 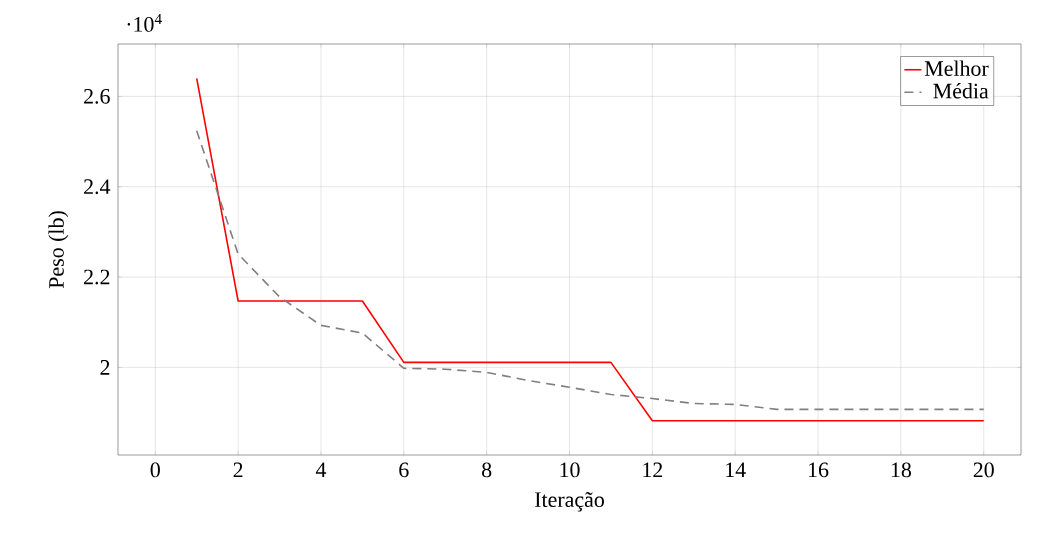 I want to click on x-tick-label: 14, so click(x=736, y=469).